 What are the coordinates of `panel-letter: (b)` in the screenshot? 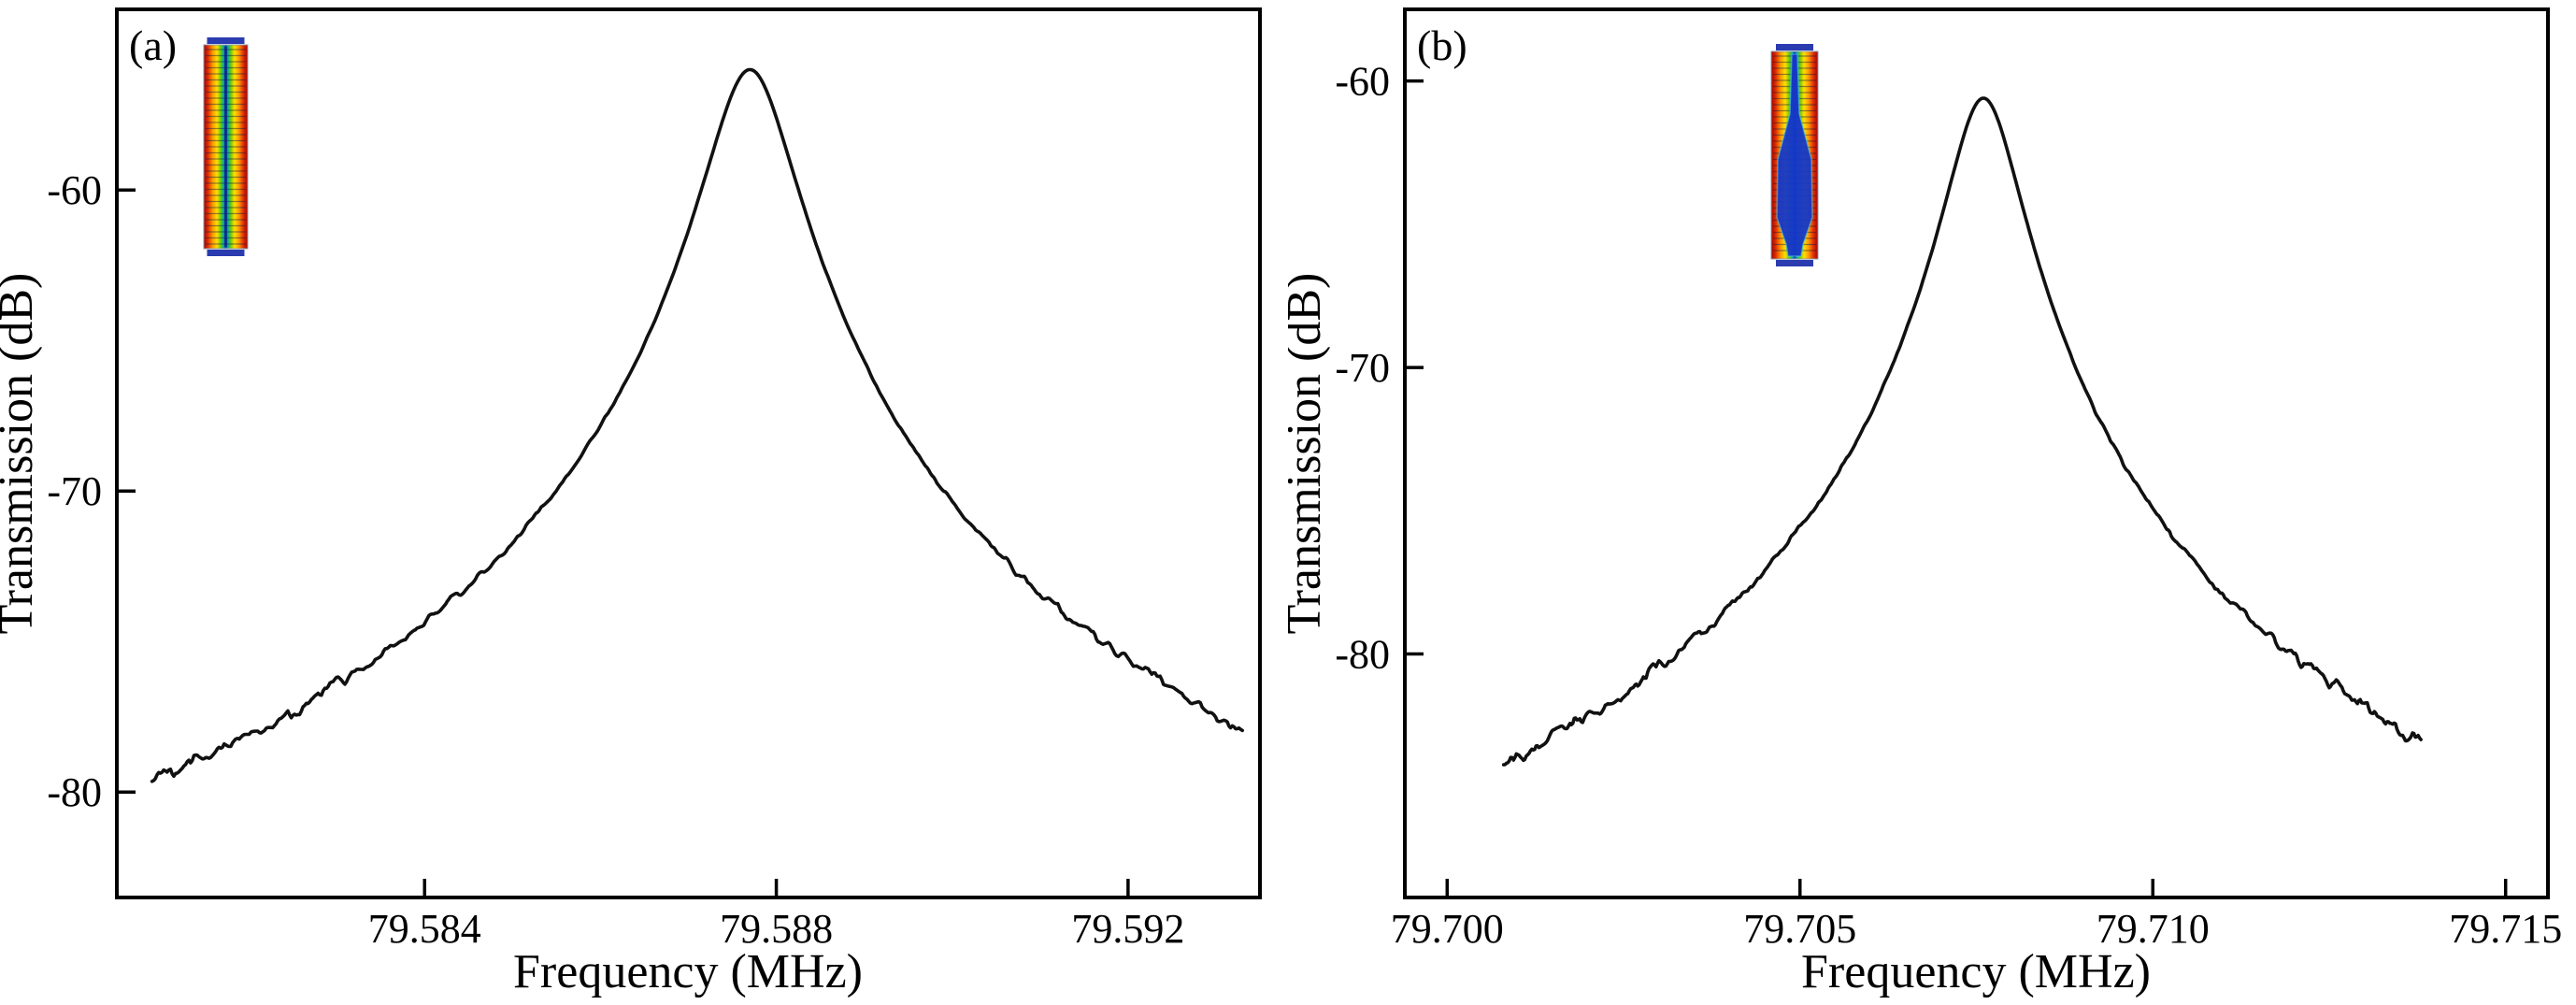 It's located at (1442, 45).